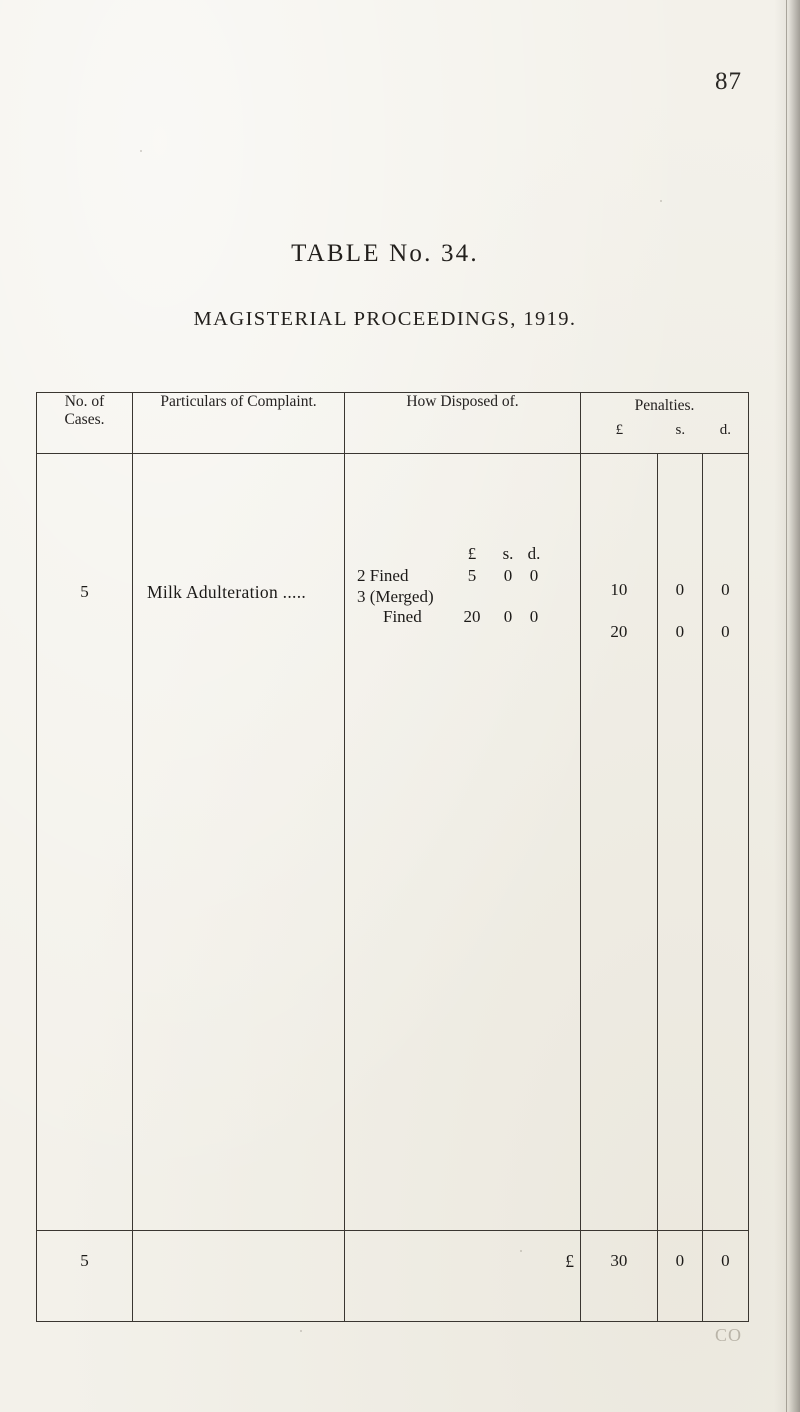 The width and height of the screenshot is (800, 1412). I want to click on disposed-line-label-1: 2 Fined, so click(383, 575).